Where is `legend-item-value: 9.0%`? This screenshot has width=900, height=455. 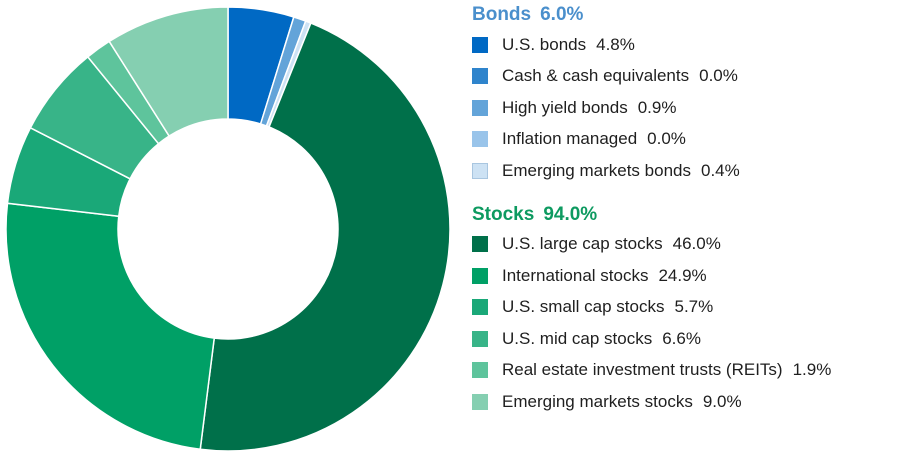 legend-item-value: 9.0% is located at coordinates (722, 401).